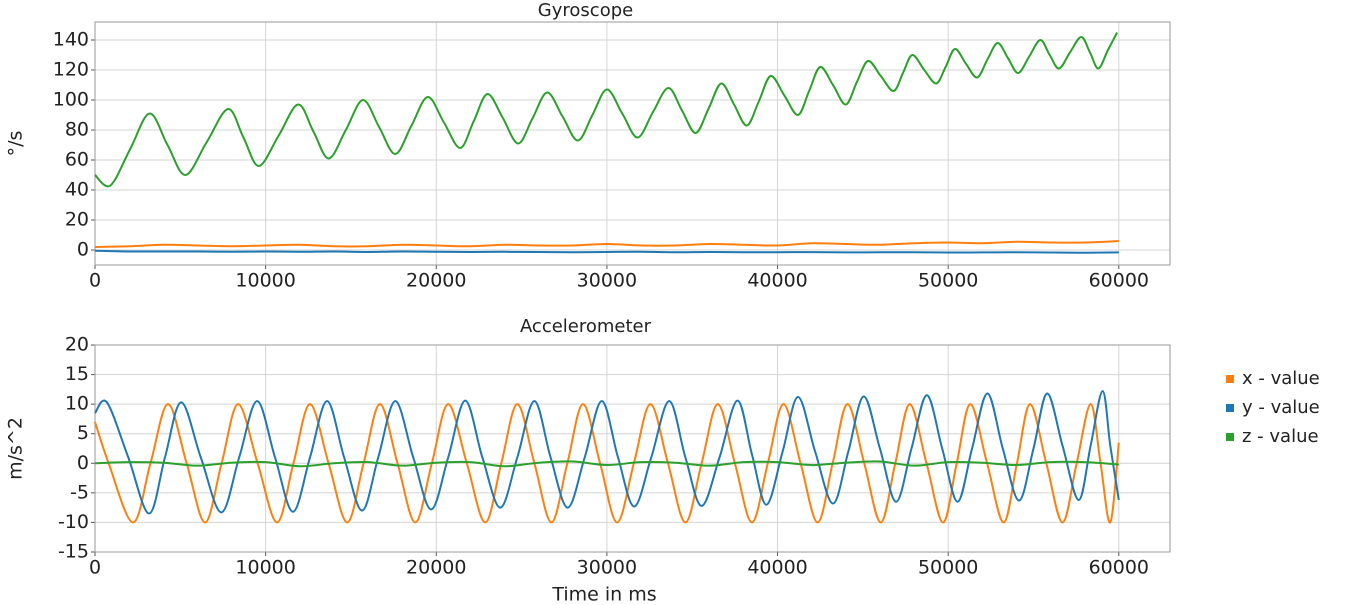 The height and width of the screenshot is (605, 1358). I want to click on y-tick-label: -10, so click(73, 522).